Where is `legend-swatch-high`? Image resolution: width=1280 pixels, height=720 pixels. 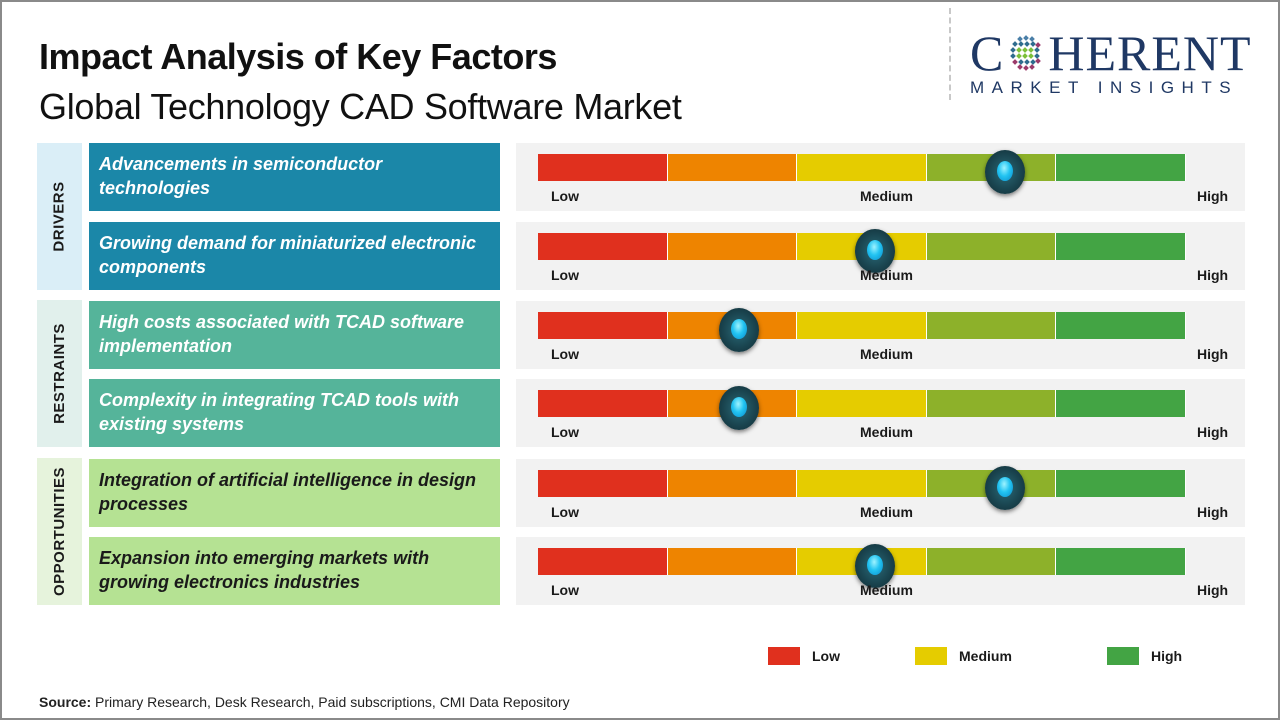
legend-swatch-high is located at coordinates (1123, 656).